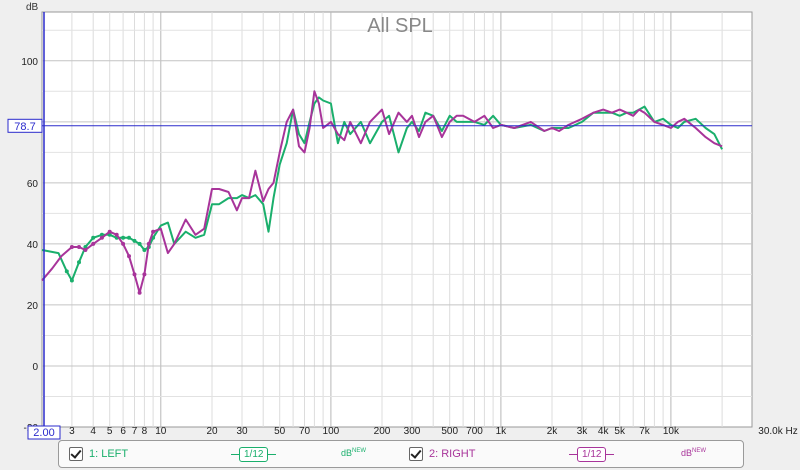  What do you see at coordinates (620, 431) in the screenshot?
I see `x-tick-label: 5k` at bounding box center [620, 431].